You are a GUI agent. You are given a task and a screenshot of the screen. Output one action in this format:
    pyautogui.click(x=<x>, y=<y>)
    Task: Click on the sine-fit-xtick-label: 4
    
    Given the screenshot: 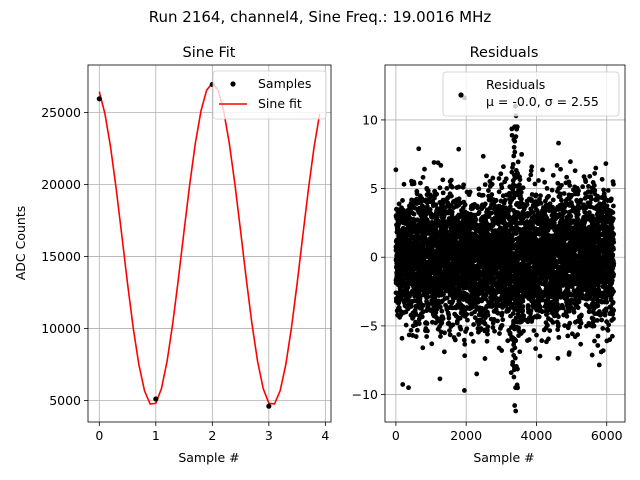 What is the action you would take?
    pyautogui.click(x=325, y=435)
    